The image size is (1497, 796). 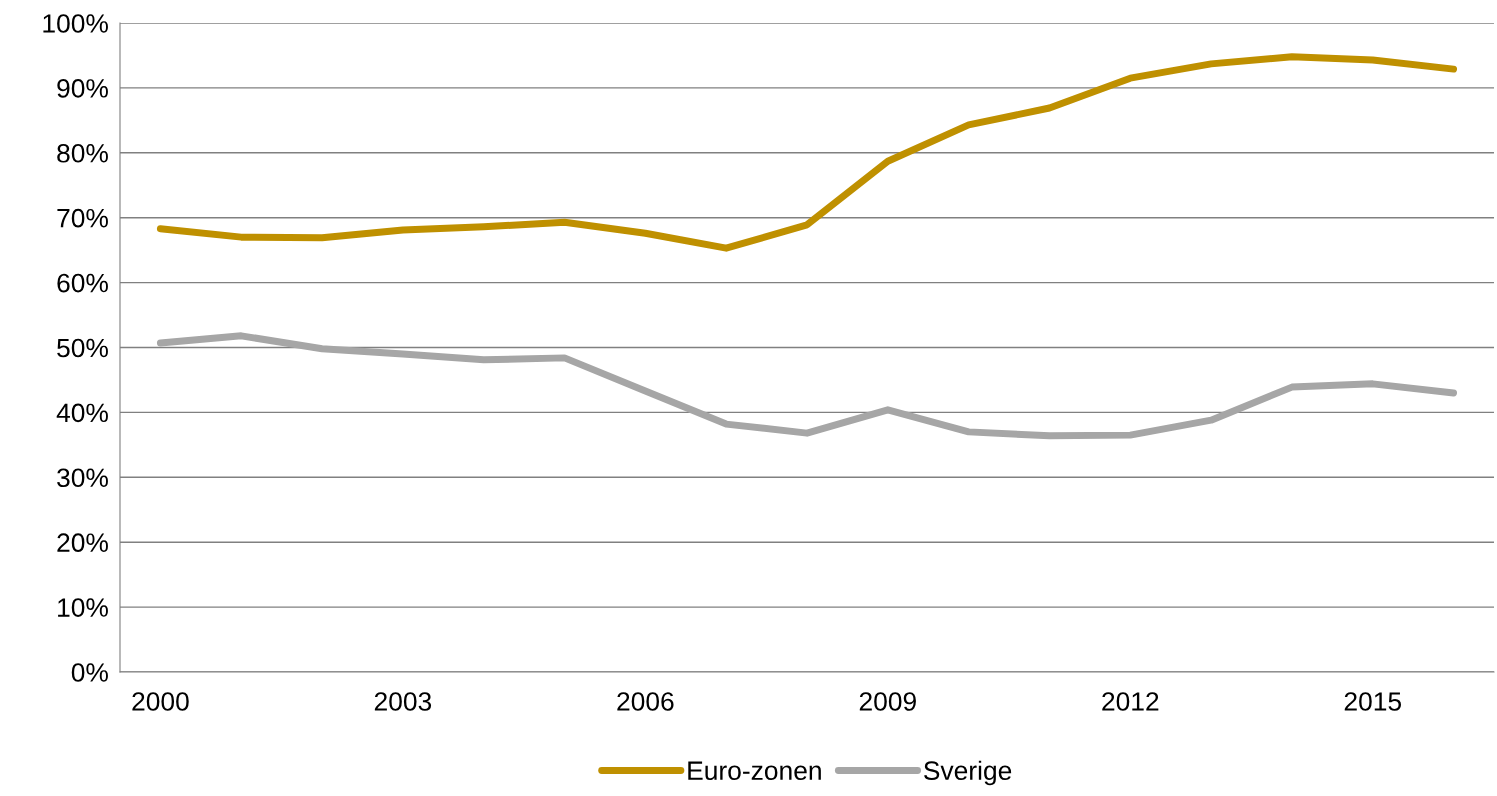 What do you see at coordinates (82, 153) in the screenshot?
I see `y-tick-label: 80%` at bounding box center [82, 153].